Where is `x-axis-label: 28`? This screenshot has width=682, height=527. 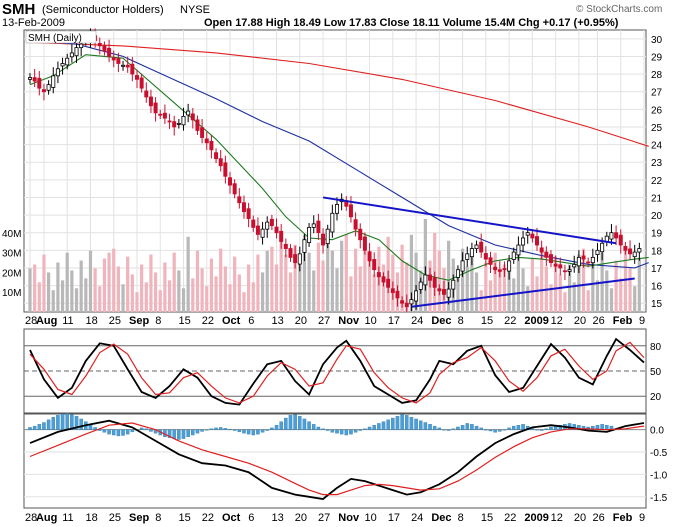
x-axis-label: 28 is located at coordinates (31, 321).